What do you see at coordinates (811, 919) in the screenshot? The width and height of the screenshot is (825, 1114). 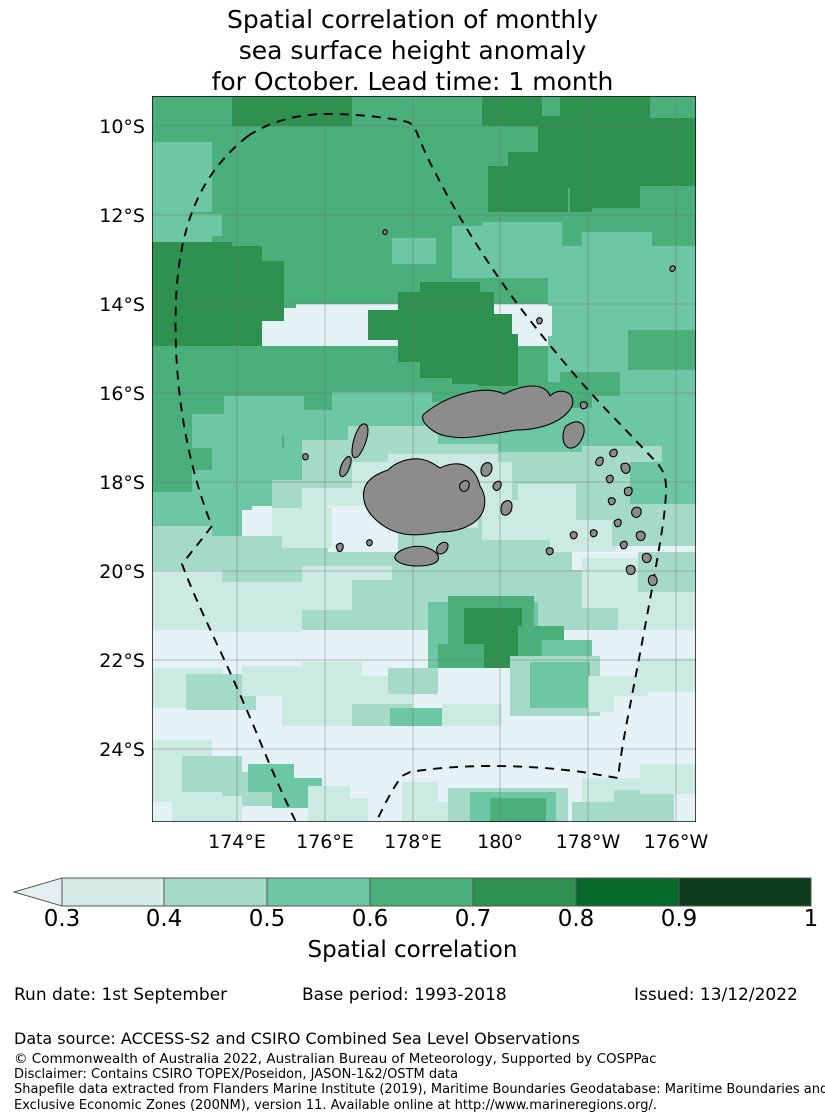 I see `colorbar-tick-7: 1` at bounding box center [811, 919].